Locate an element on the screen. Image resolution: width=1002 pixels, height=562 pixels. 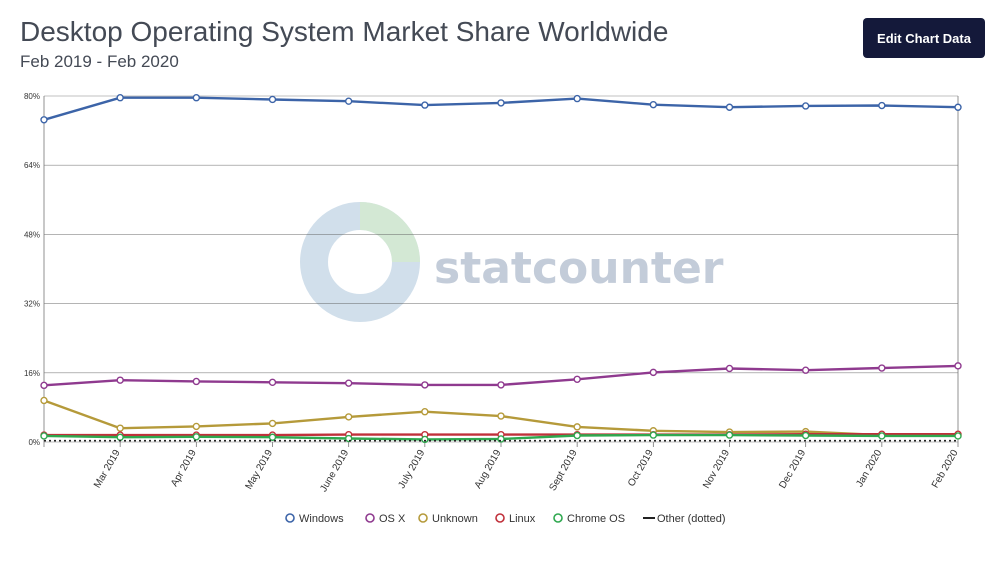
x-tick-label: July 2019 is located at coordinates (411, 469).